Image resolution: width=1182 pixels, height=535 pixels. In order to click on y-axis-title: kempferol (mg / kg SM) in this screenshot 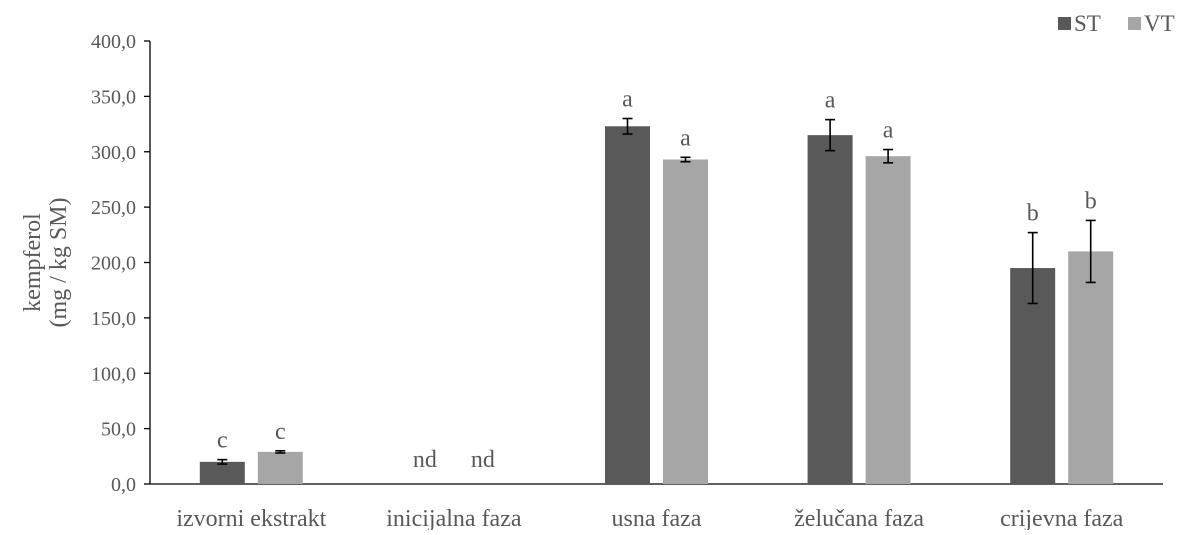, I will do `click(46, 262)`.